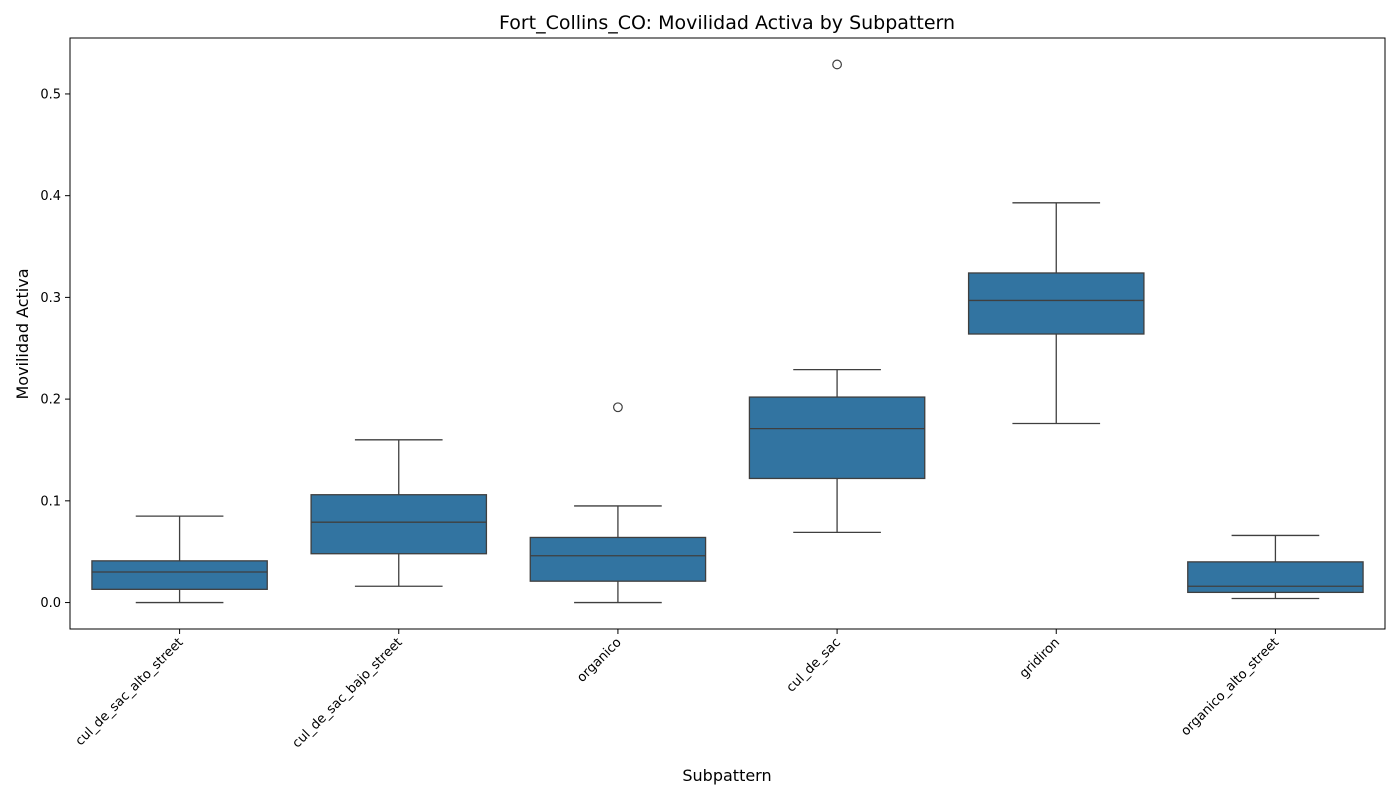 This screenshot has width=1400, height=804. Describe the element at coordinates (50, 196) in the screenshot. I see `y-tick-label: 0.4` at that location.